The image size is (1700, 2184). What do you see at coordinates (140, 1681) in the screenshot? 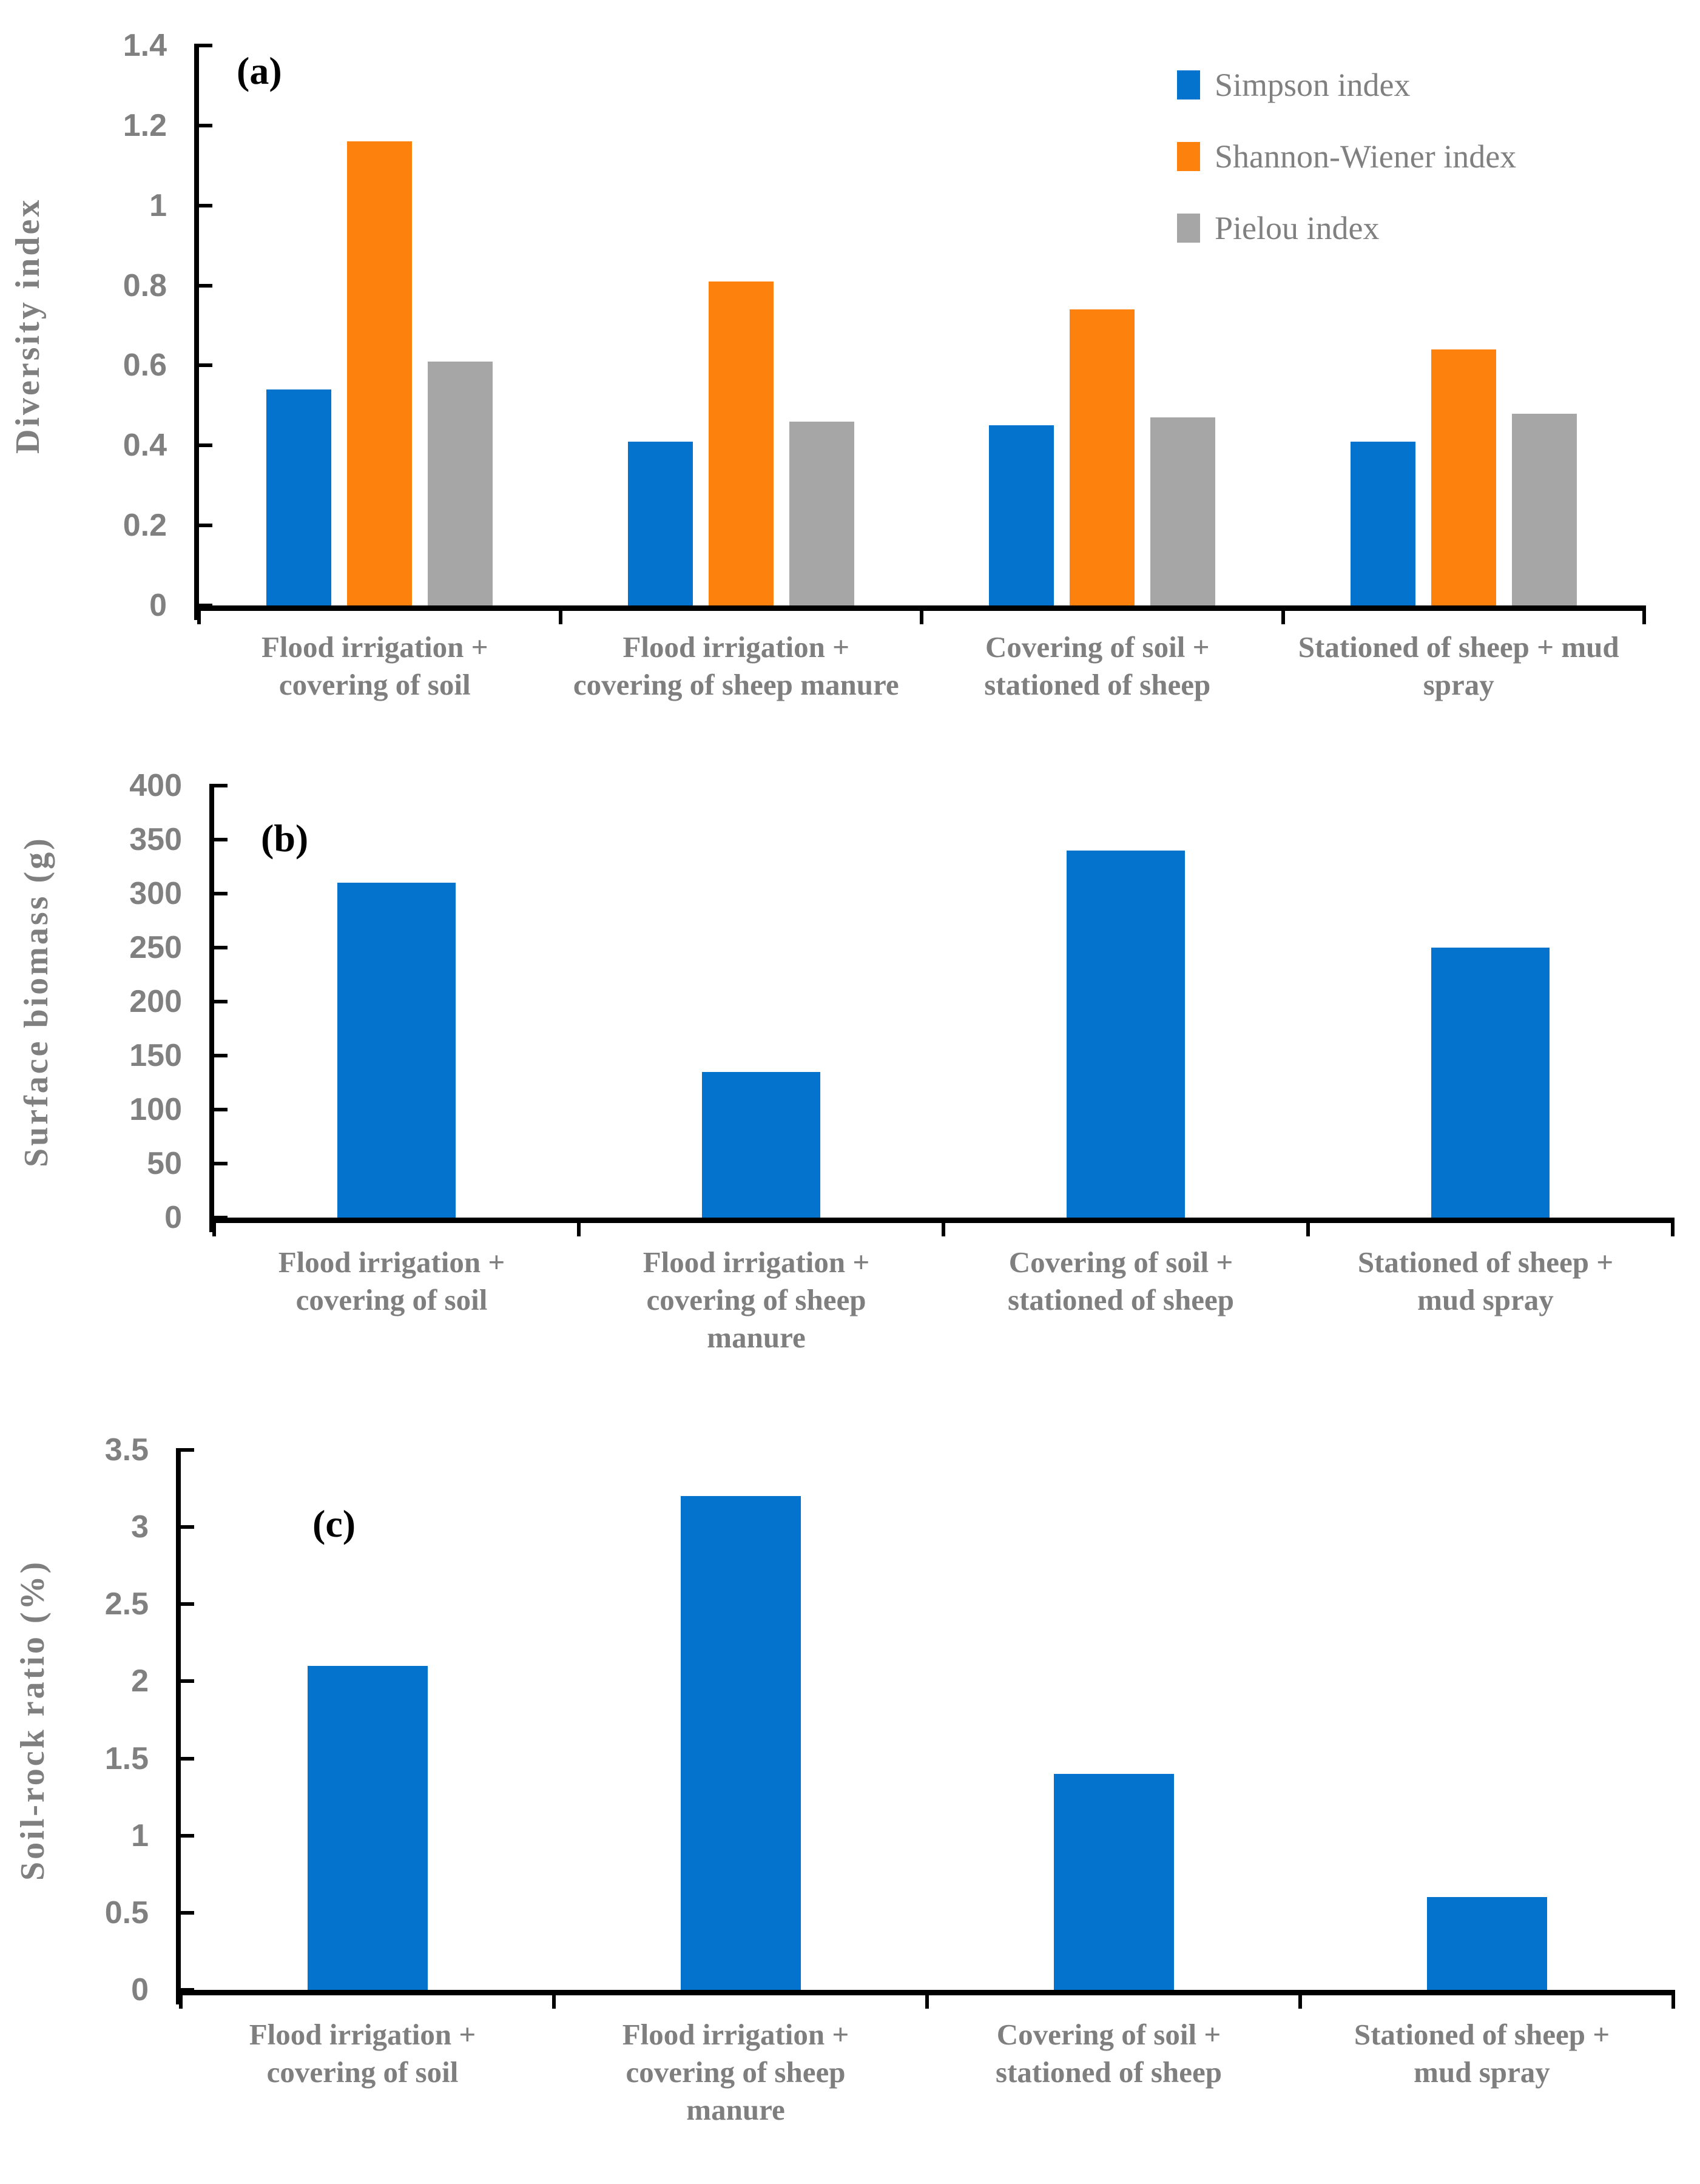
I see `y-tick-label: 2` at bounding box center [140, 1681].